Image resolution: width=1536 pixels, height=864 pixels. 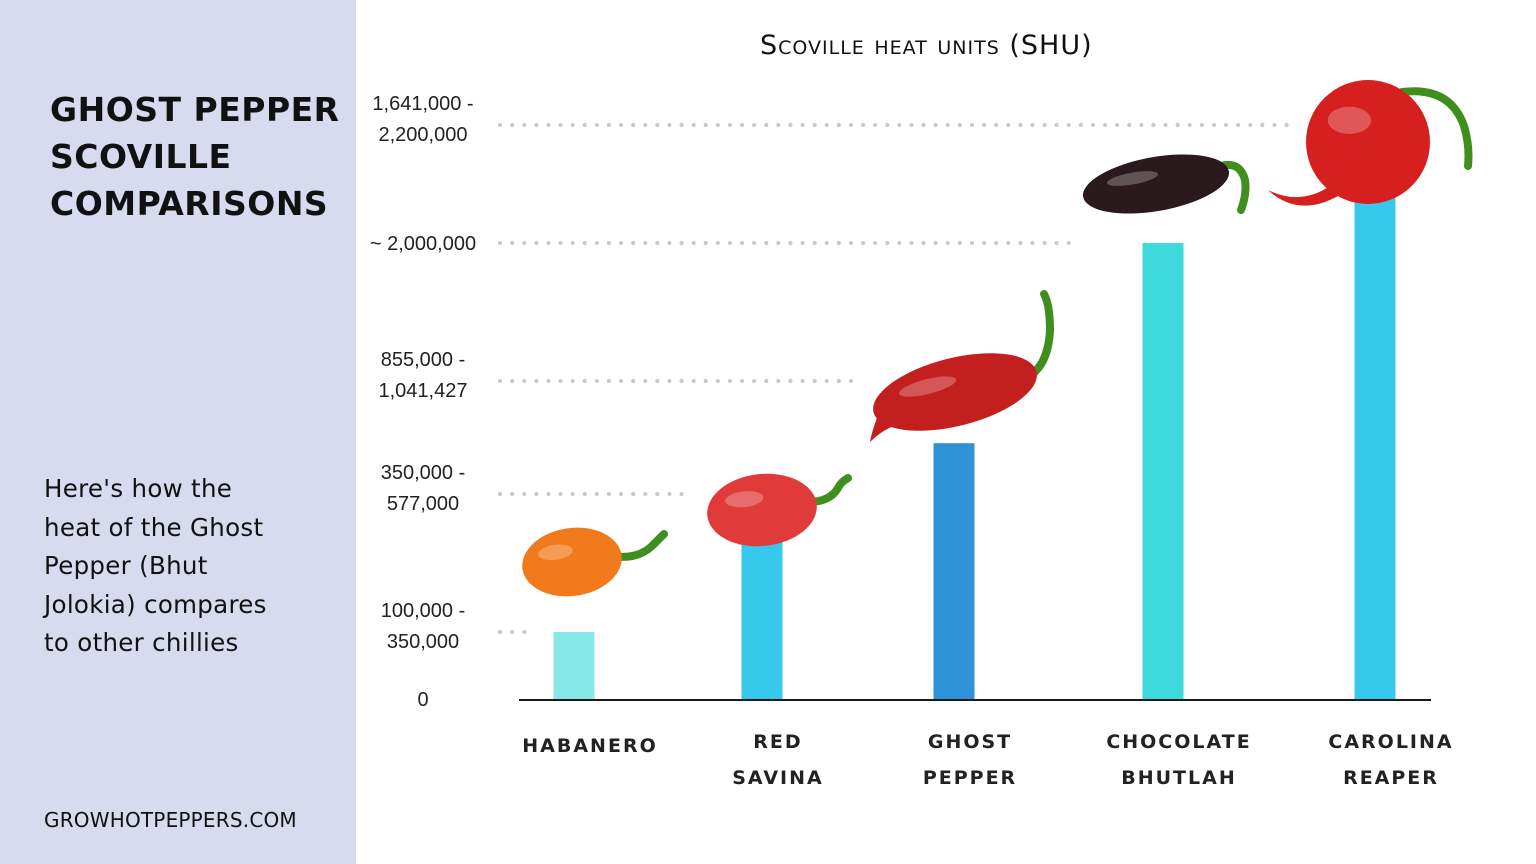 What do you see at coordinates (195, 109) in the screenshot?
I see `title-line: GHOST PEPPER` at bounding box center [195, 109].